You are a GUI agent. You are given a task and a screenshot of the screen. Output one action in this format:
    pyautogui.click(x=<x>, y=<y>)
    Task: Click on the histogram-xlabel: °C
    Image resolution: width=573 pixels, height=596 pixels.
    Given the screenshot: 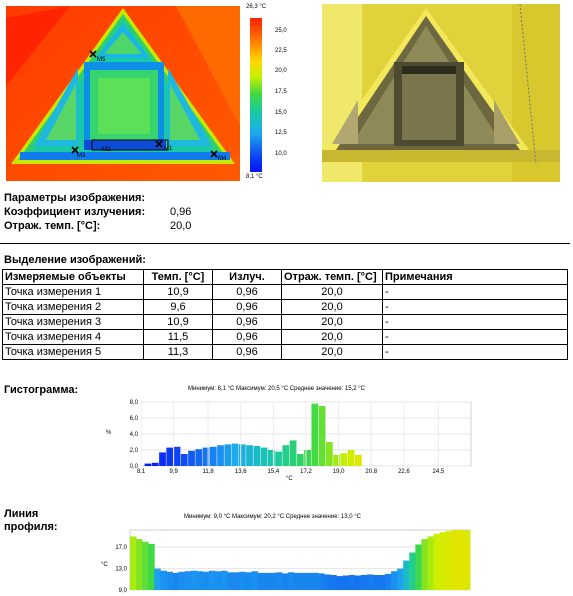 What is the action you would take?
    pyautogui.click(x=289, y=479)
    